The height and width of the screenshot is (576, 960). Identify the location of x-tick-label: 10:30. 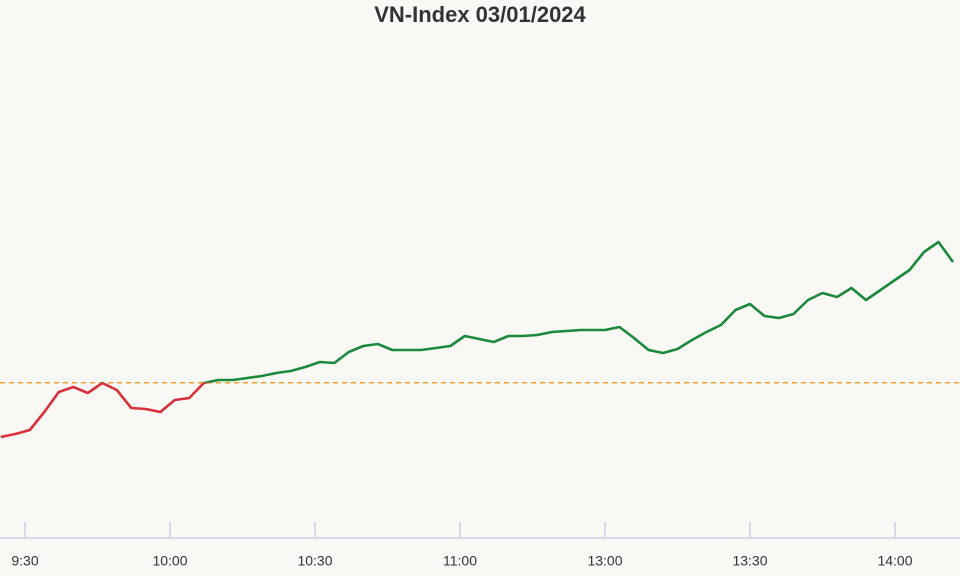
(314, 561).